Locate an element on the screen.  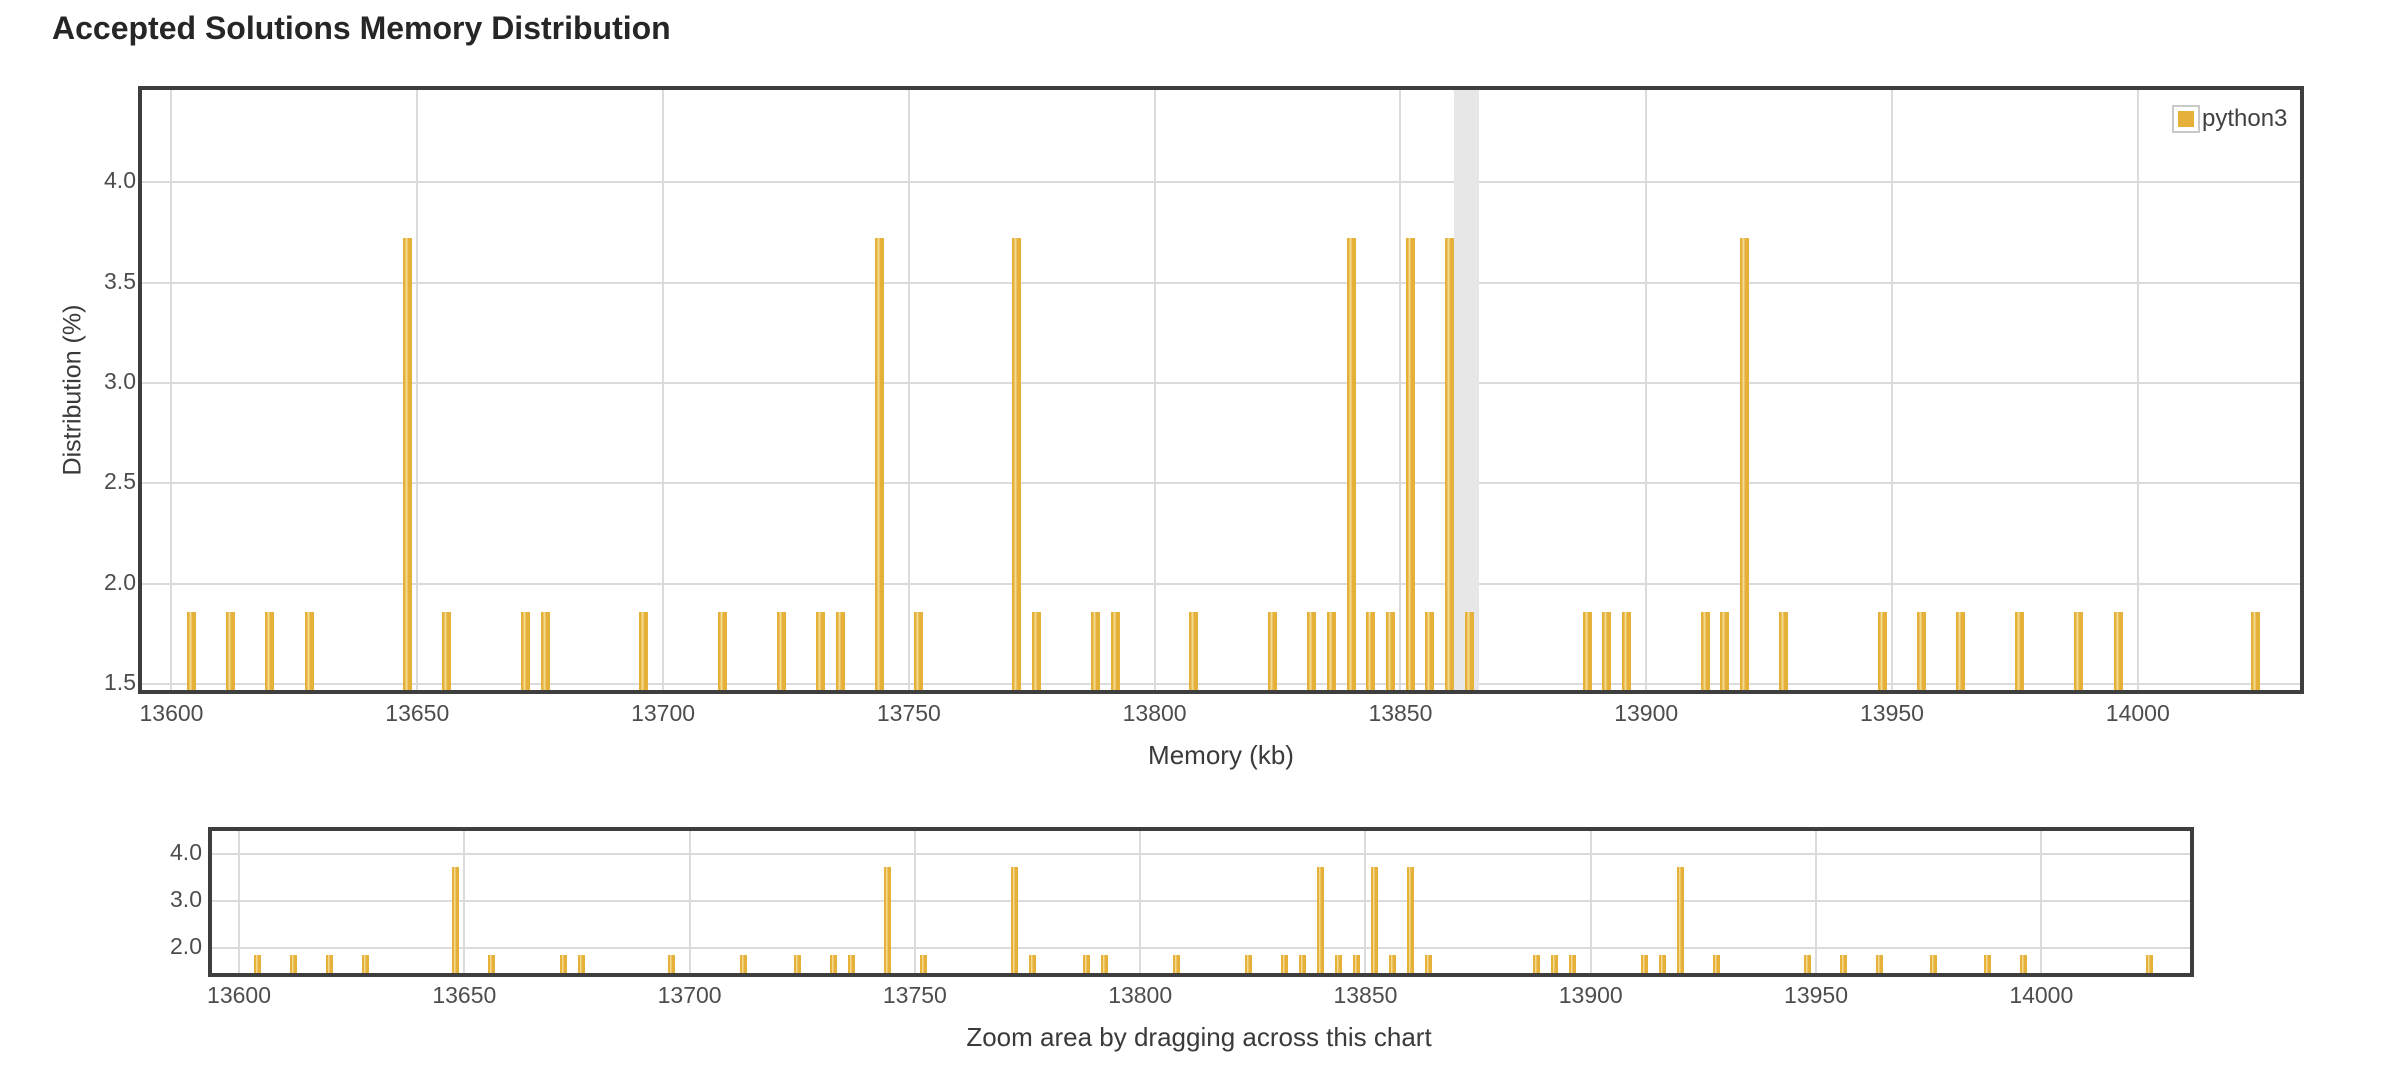
y-axis-tick-label: 4.0 is located at coordinates (120, 180).